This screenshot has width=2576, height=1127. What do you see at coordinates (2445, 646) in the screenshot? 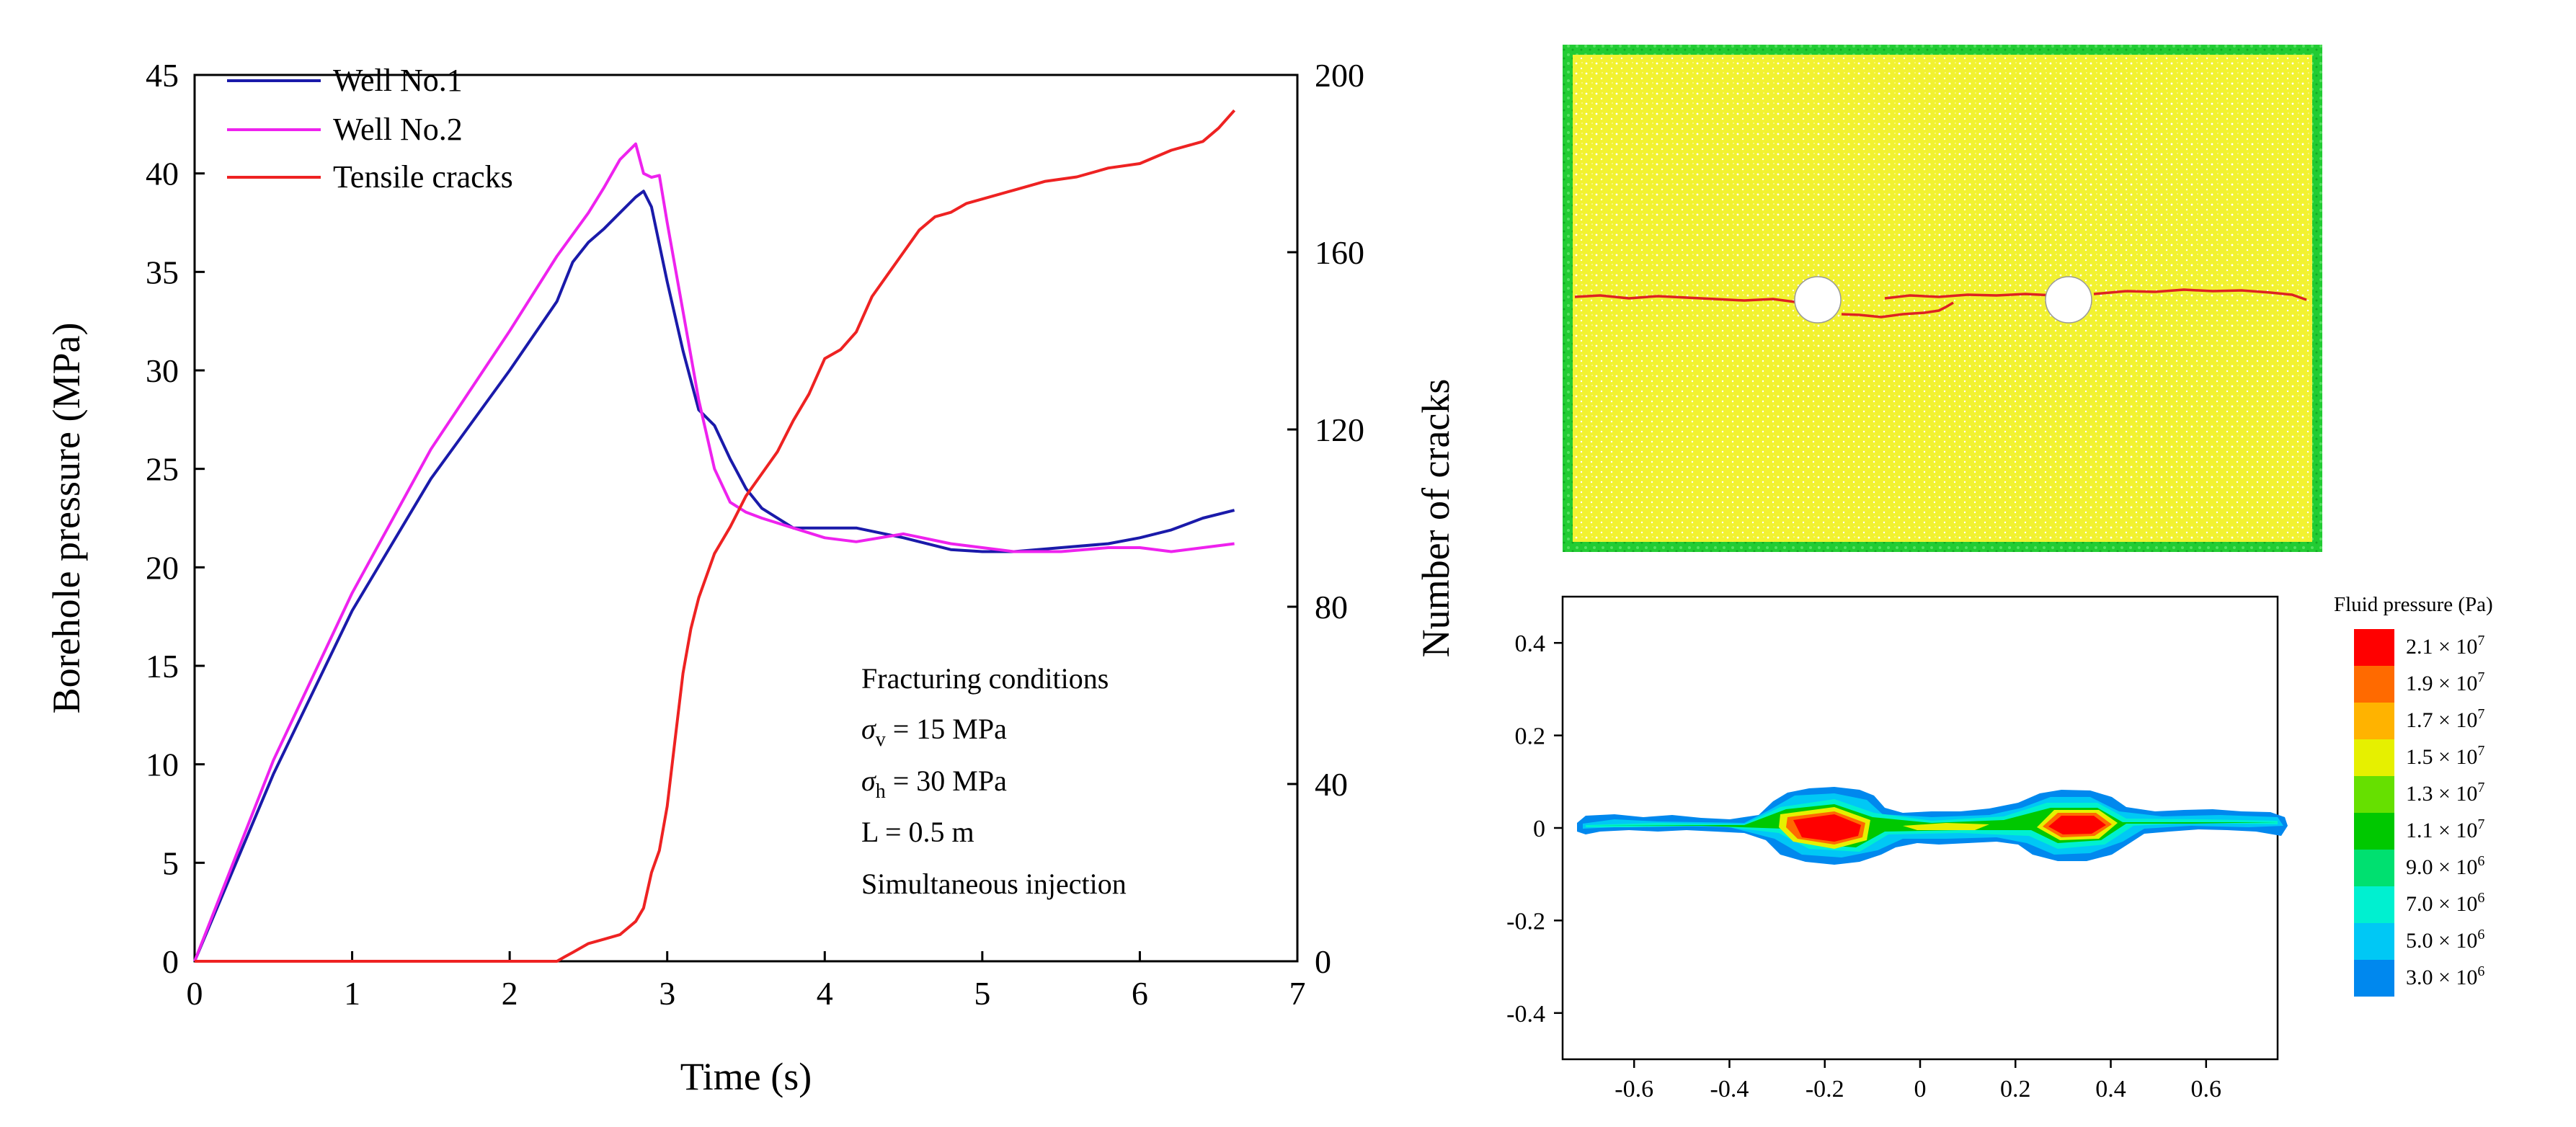
I see `colorbar-label: 2.1 × 10⁷` at bounding box center [2445, 646].